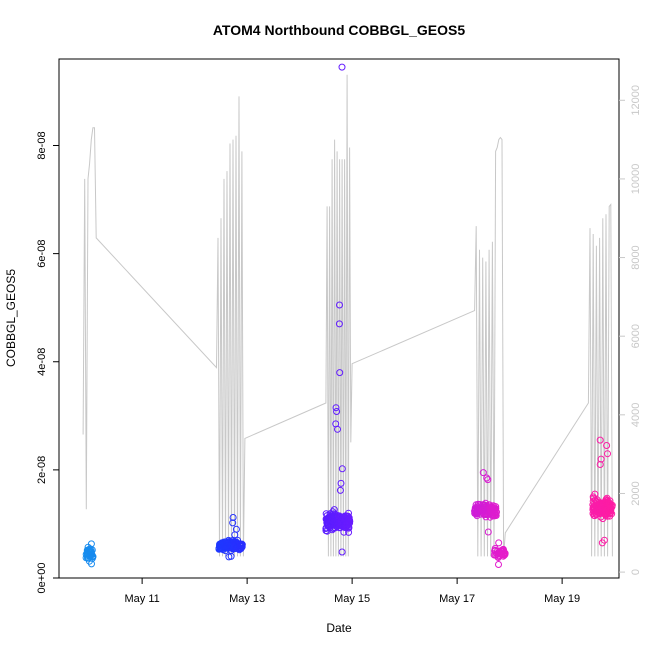 Image resolution: width=650 pixels, height=650 pixels. I want to click on x-tick-label-1: May 13, so click(247, 599).